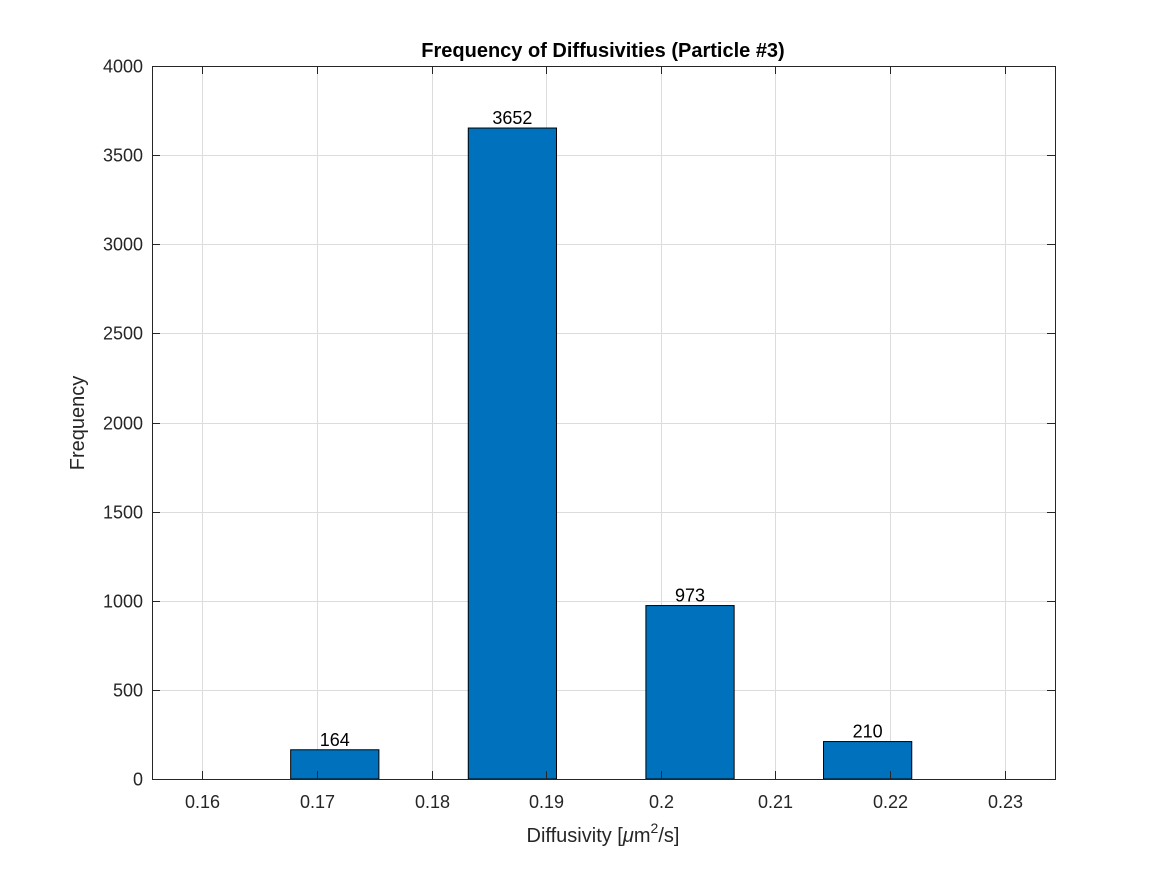 The height and width of the screenshot is (875, 1167). What do you see at coordinates (138, 780) in the screenshot?
I see `y-tick-label: 0` at bounding box center [138, 780].